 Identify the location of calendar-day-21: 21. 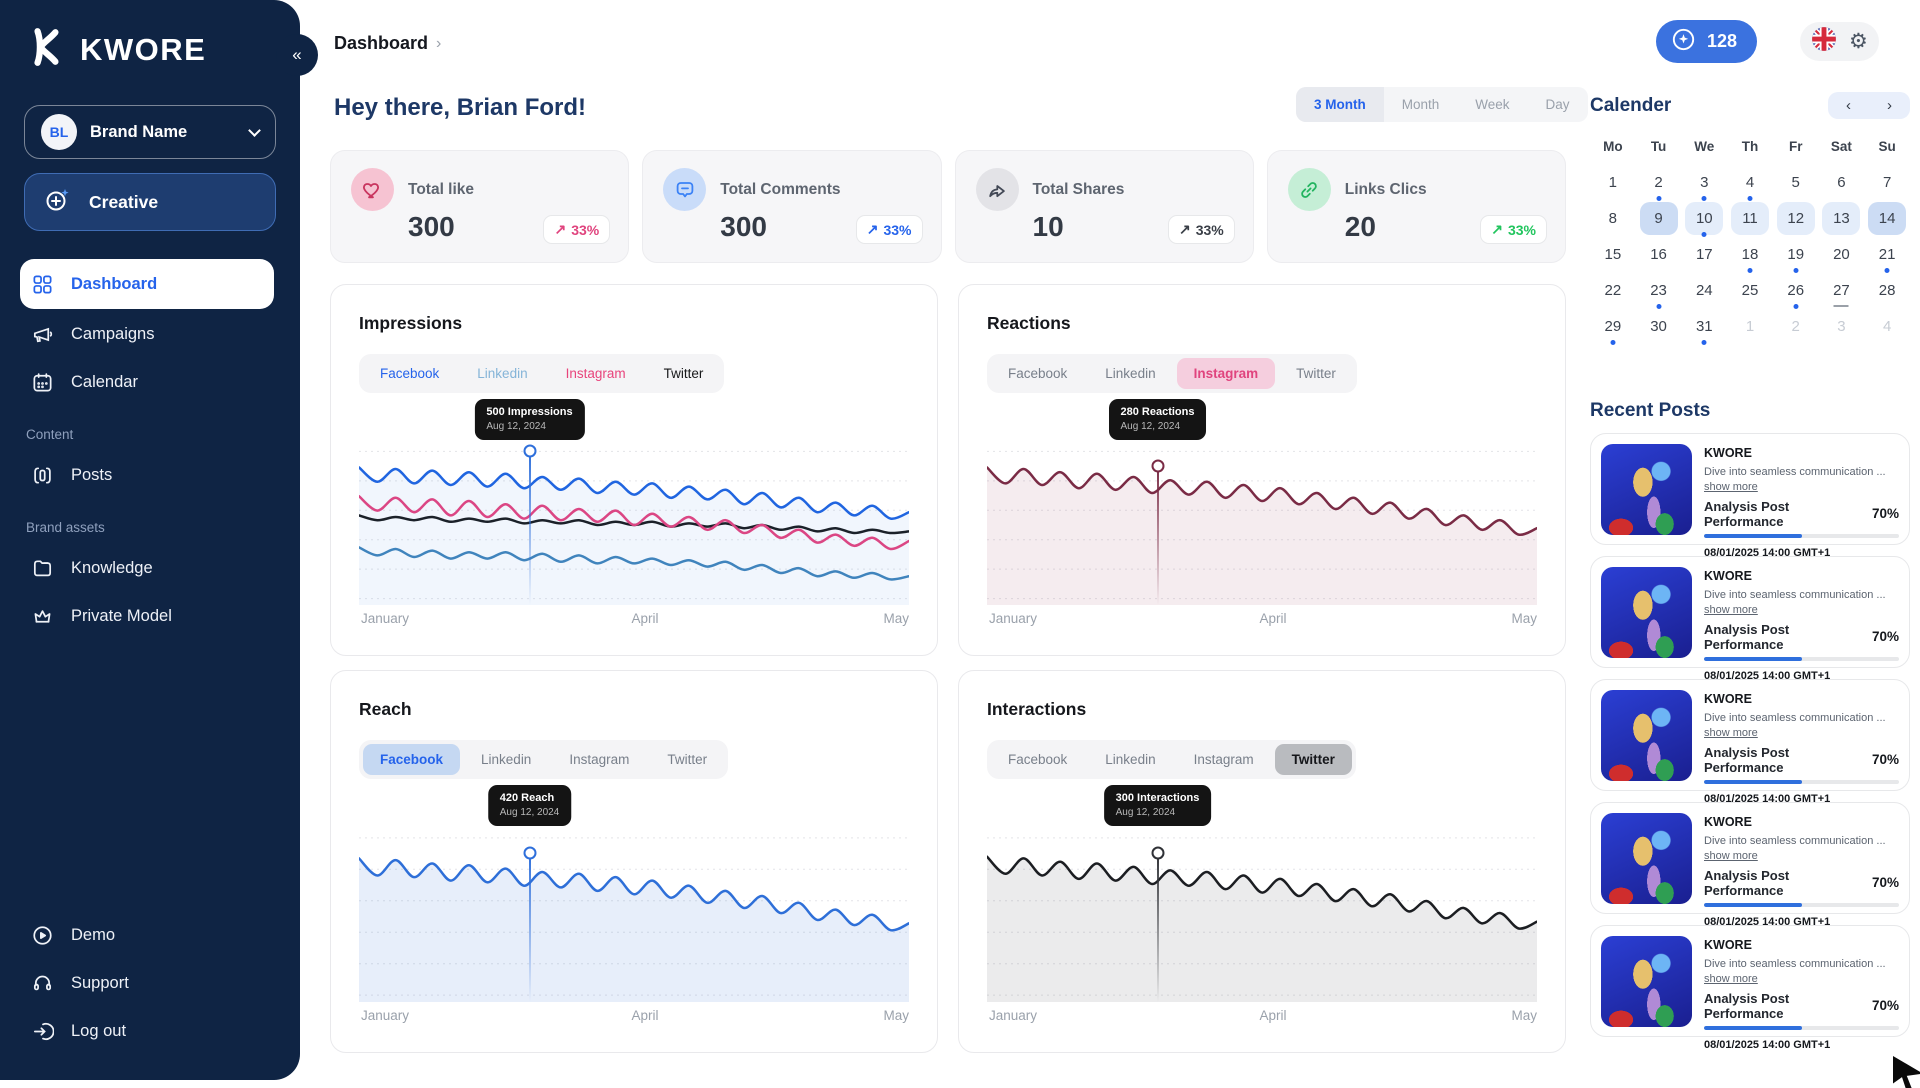
(1887, 255).